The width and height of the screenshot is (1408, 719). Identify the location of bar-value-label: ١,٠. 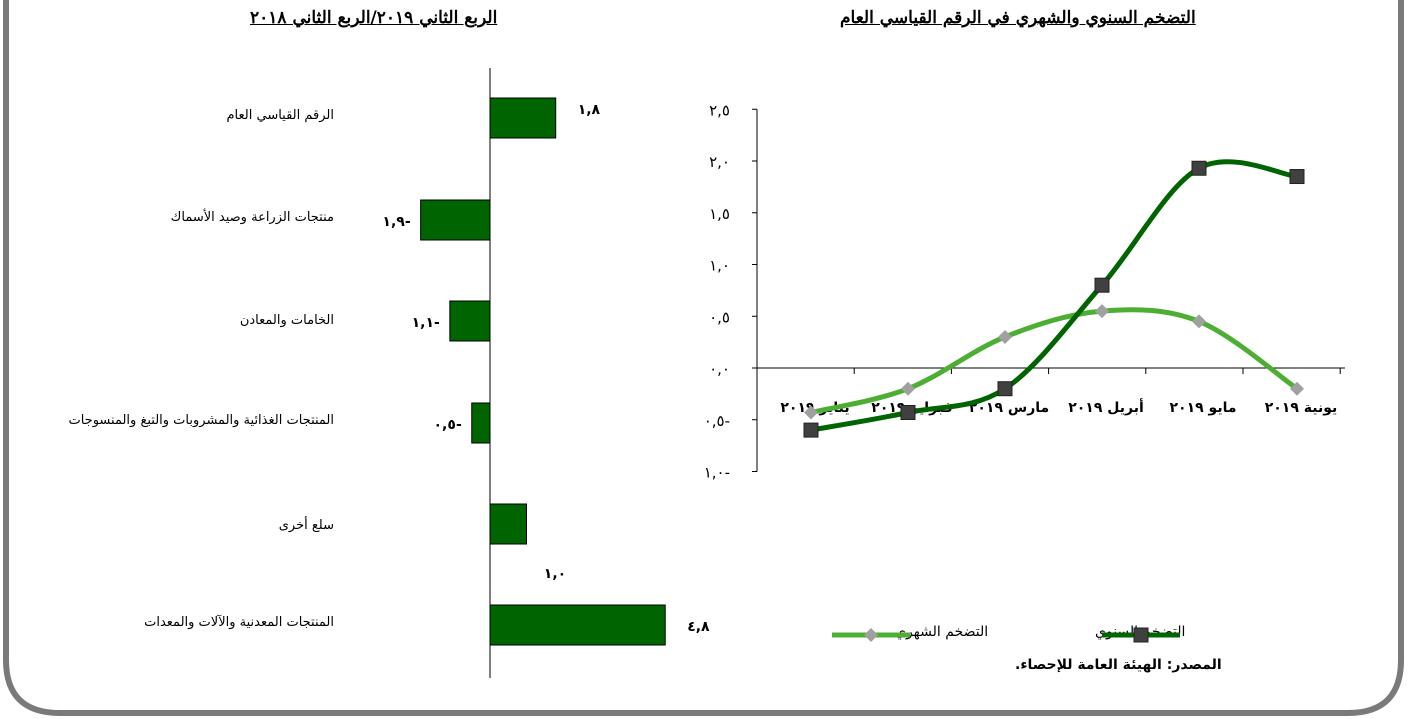
(555, 574).